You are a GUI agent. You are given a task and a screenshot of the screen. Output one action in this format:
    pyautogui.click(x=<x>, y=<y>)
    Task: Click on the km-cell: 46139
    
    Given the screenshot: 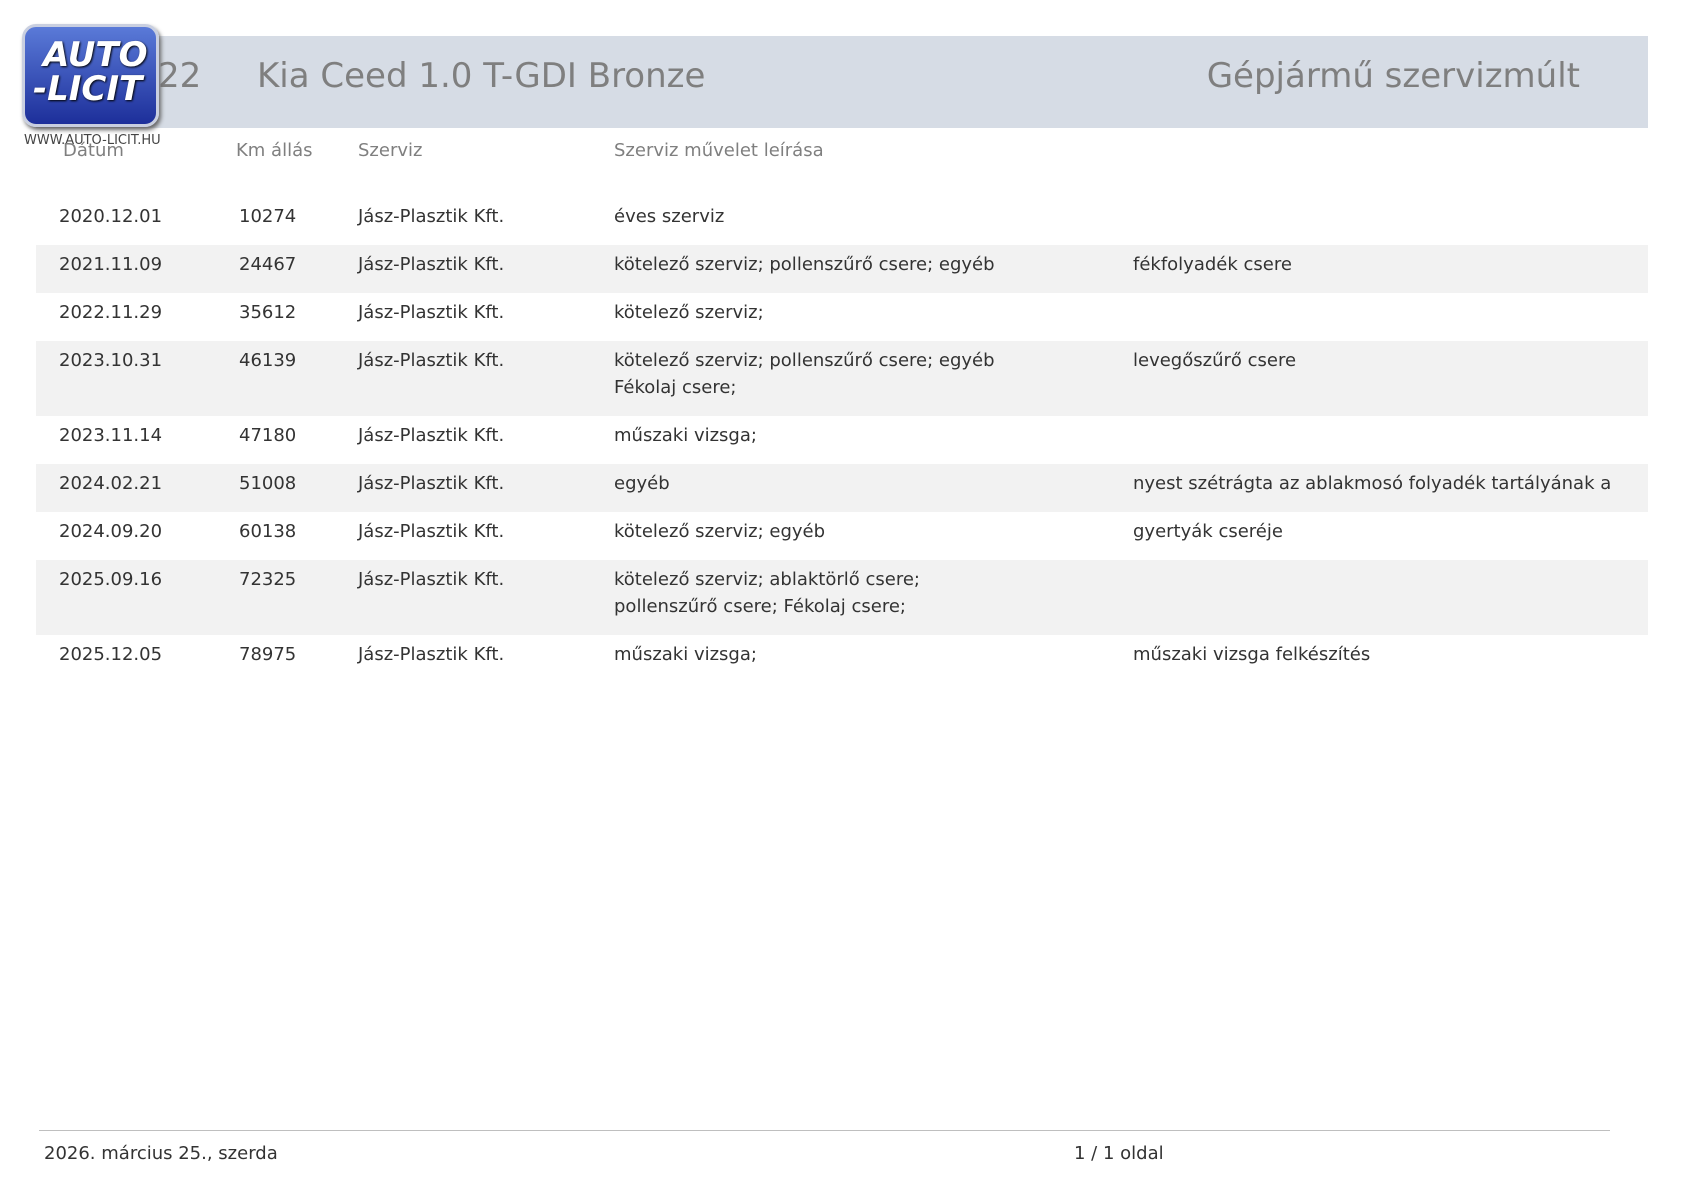 What is the action you would take?
    pyautogui.click(x=268, y=360)
    